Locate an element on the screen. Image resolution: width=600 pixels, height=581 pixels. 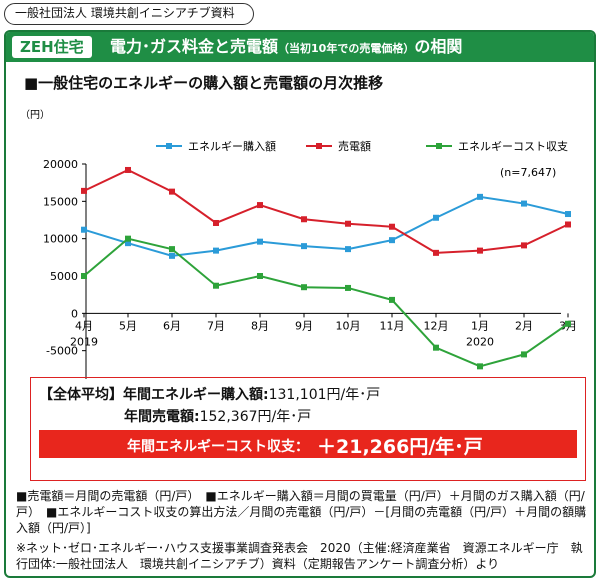
y-tick-label: 0 is located at coordinates (74, 313).